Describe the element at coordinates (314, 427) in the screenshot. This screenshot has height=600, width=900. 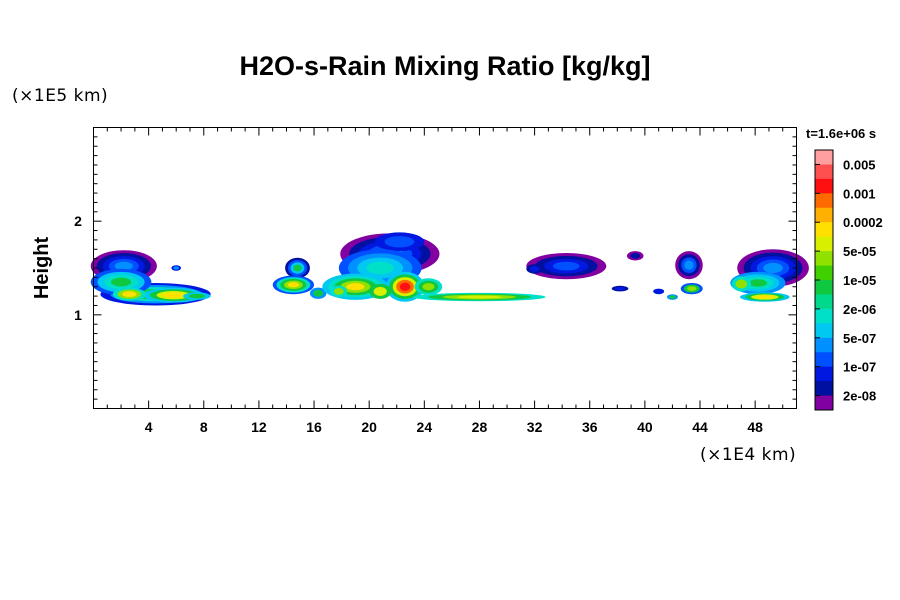
I see `x-tick-label: 16` at that location.